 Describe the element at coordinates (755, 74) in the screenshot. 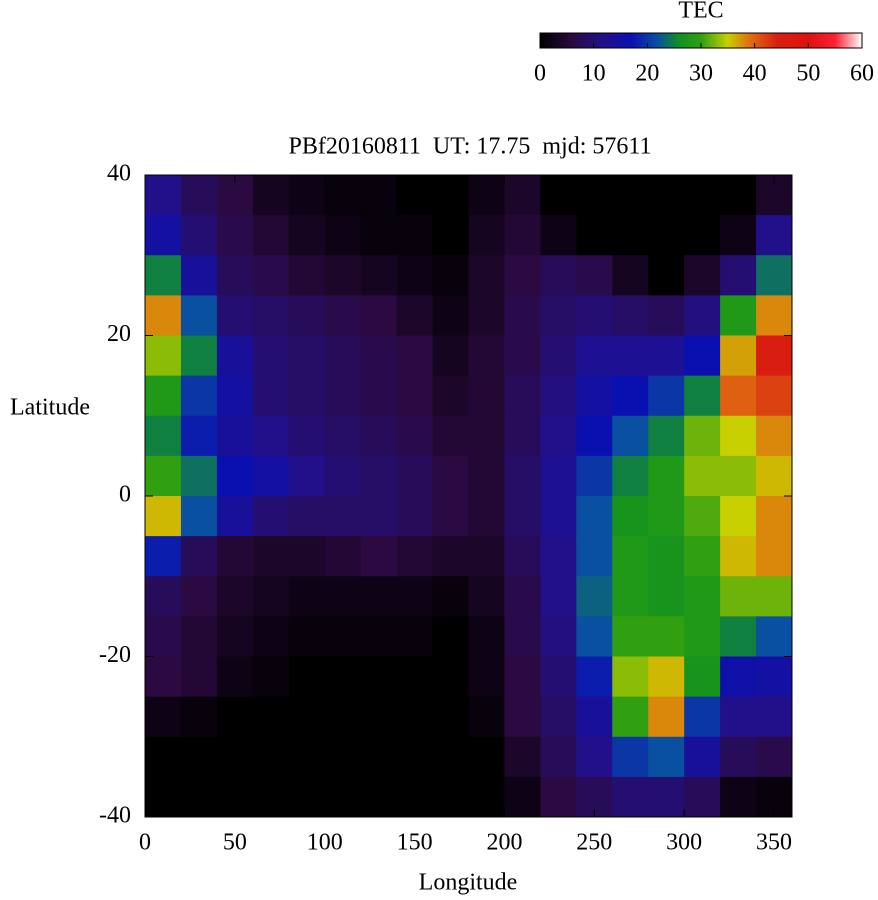

I see `colorbar-tick-label: 40` at that location.